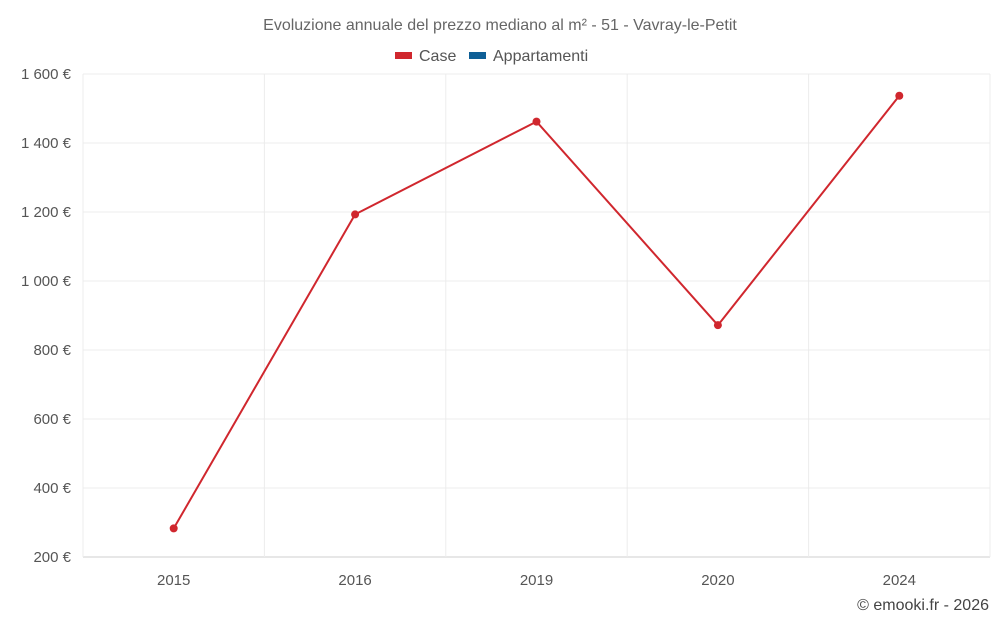 This screenshot has height=625, width=1000. What do you see at coordinates (477, 55) in the screenshot?
I see `legend-swatch-appartamenti` at bounding box center [477, 55].